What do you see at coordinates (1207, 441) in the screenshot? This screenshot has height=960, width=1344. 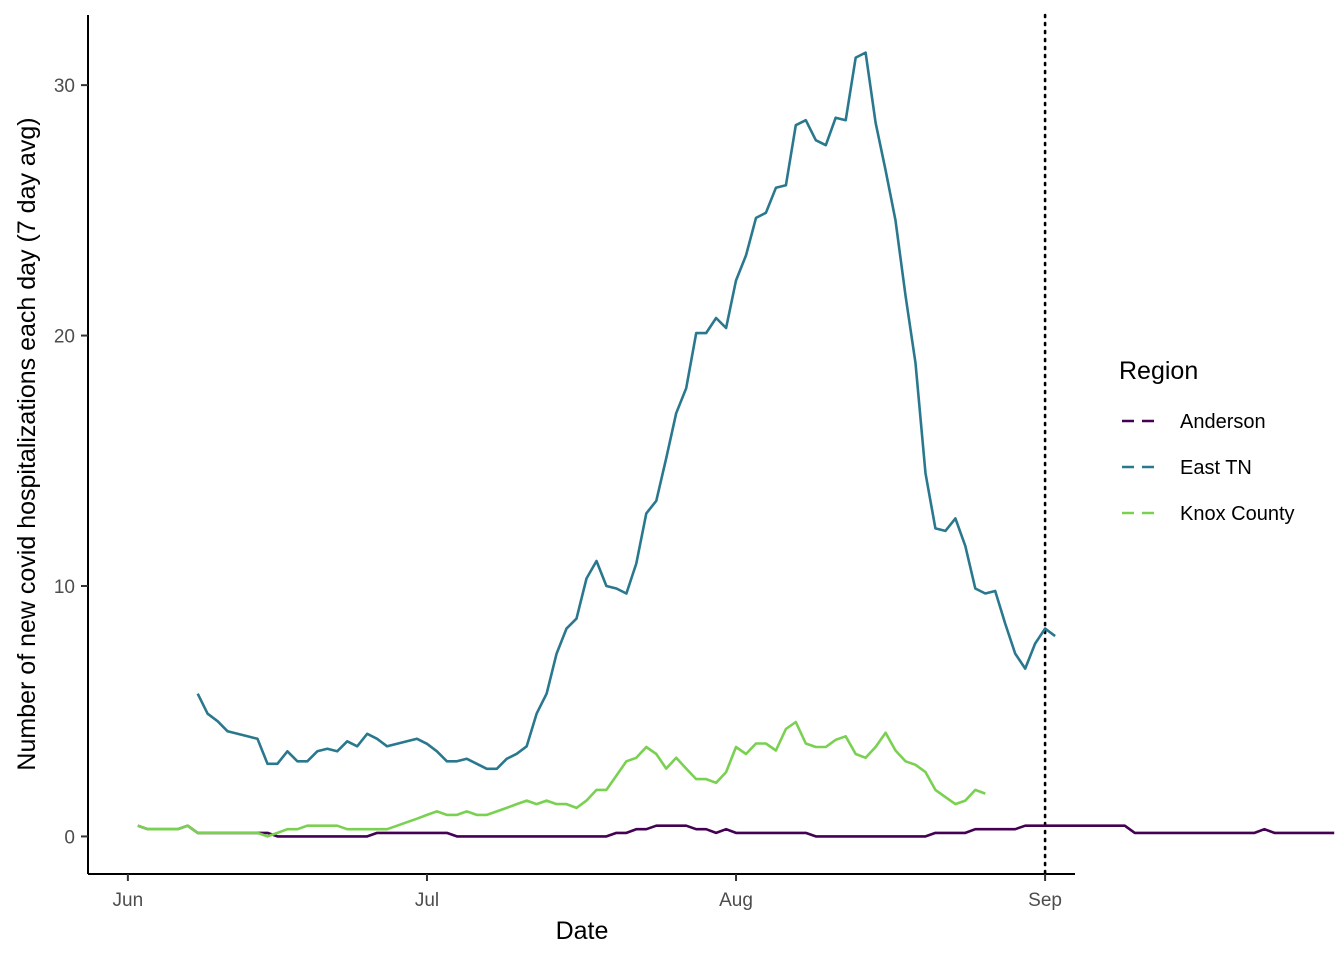 I see `legend: Region Anderson East TN Knox County` at bounding box center [1207, 441].